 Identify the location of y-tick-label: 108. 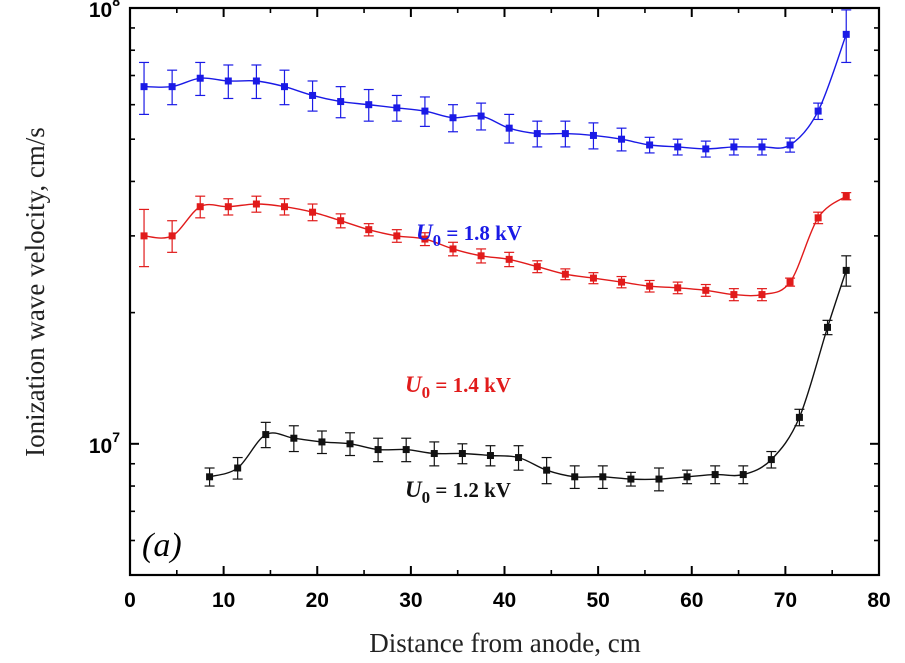
(104, 11).